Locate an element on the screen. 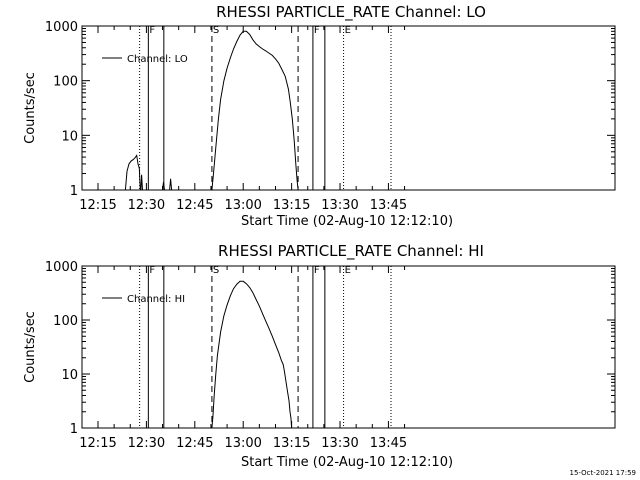  legend: Channel: LO is located at coordinates (145, 59).